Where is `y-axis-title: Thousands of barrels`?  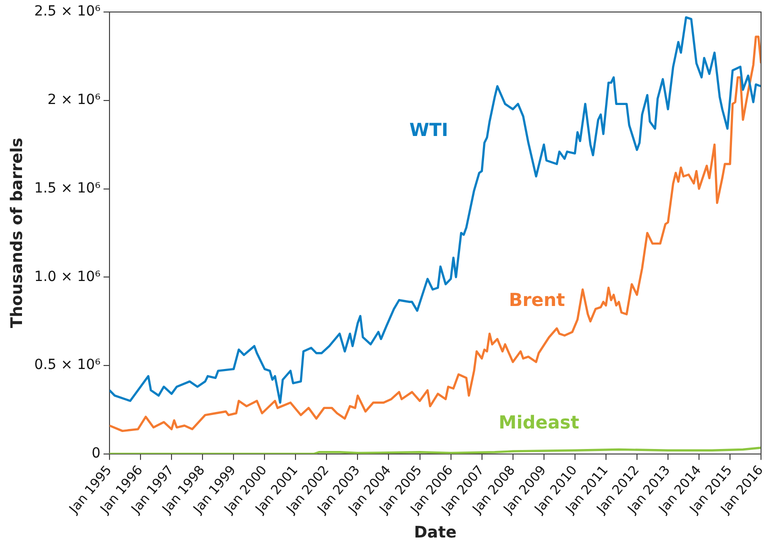 y-axis-title: Thousands of barrels is located at coordinates (16, 233).